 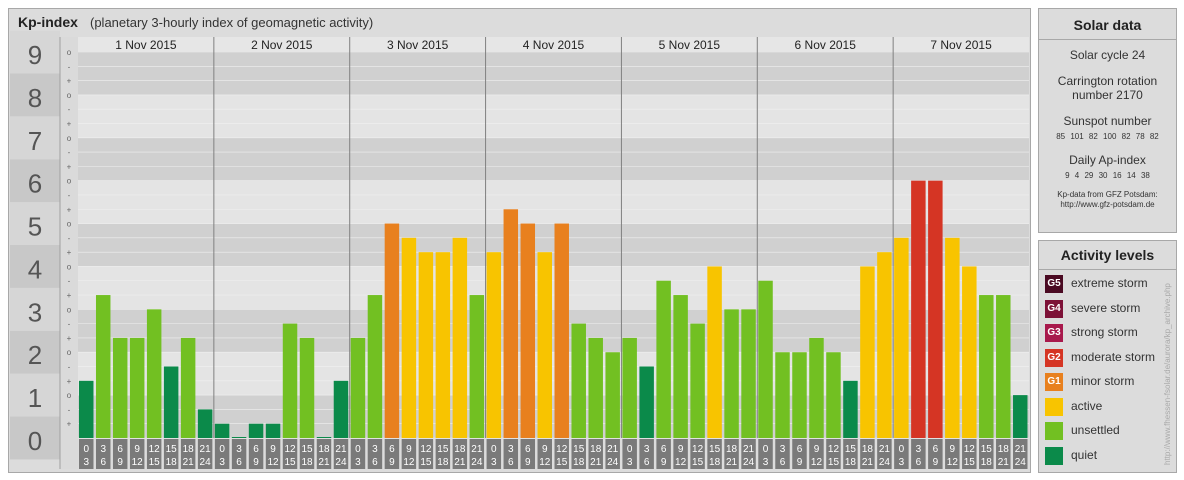 I want to click on day-label: 6 Nov 2015, so click(x=826, y=45).